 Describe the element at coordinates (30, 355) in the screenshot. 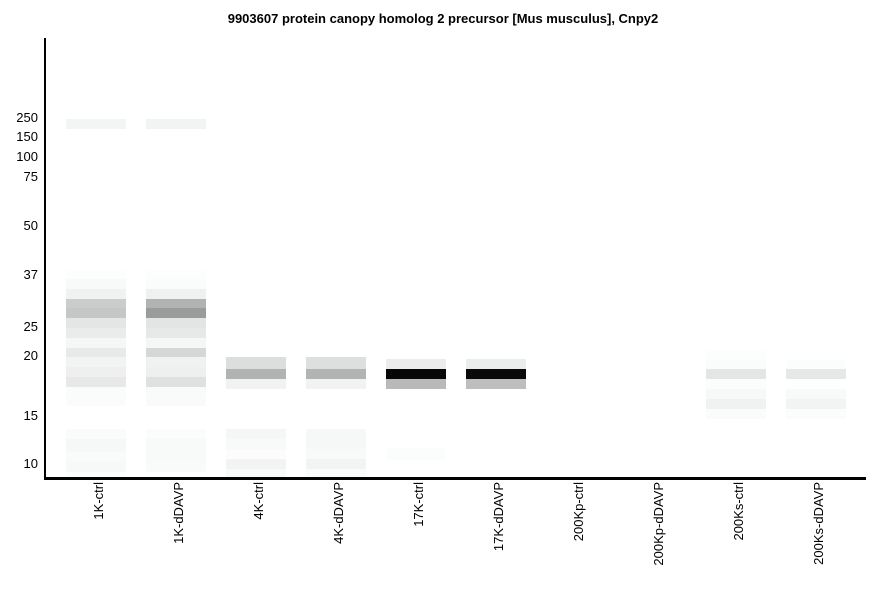

I see `y-tick-label-20: 20` at that location.